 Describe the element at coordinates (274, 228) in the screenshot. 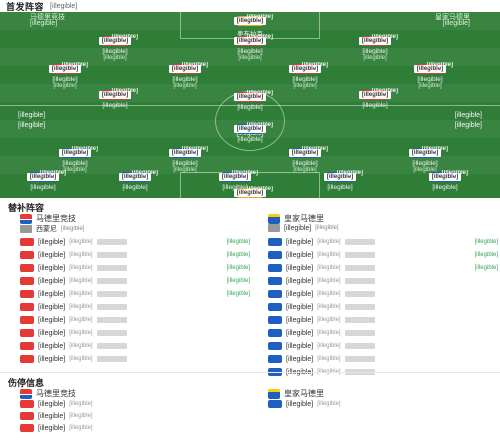

I see `coach-avatar-icon` at that location.